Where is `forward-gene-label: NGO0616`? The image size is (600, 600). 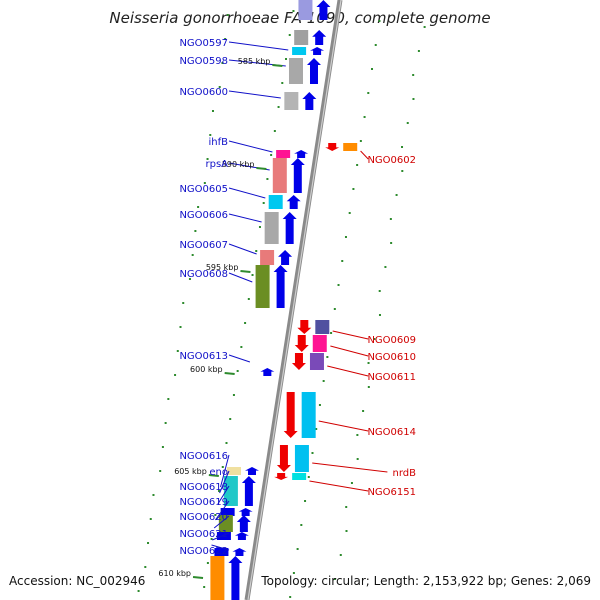
forward-gene-label: NGO0616 is located at coordinates (203, 456).